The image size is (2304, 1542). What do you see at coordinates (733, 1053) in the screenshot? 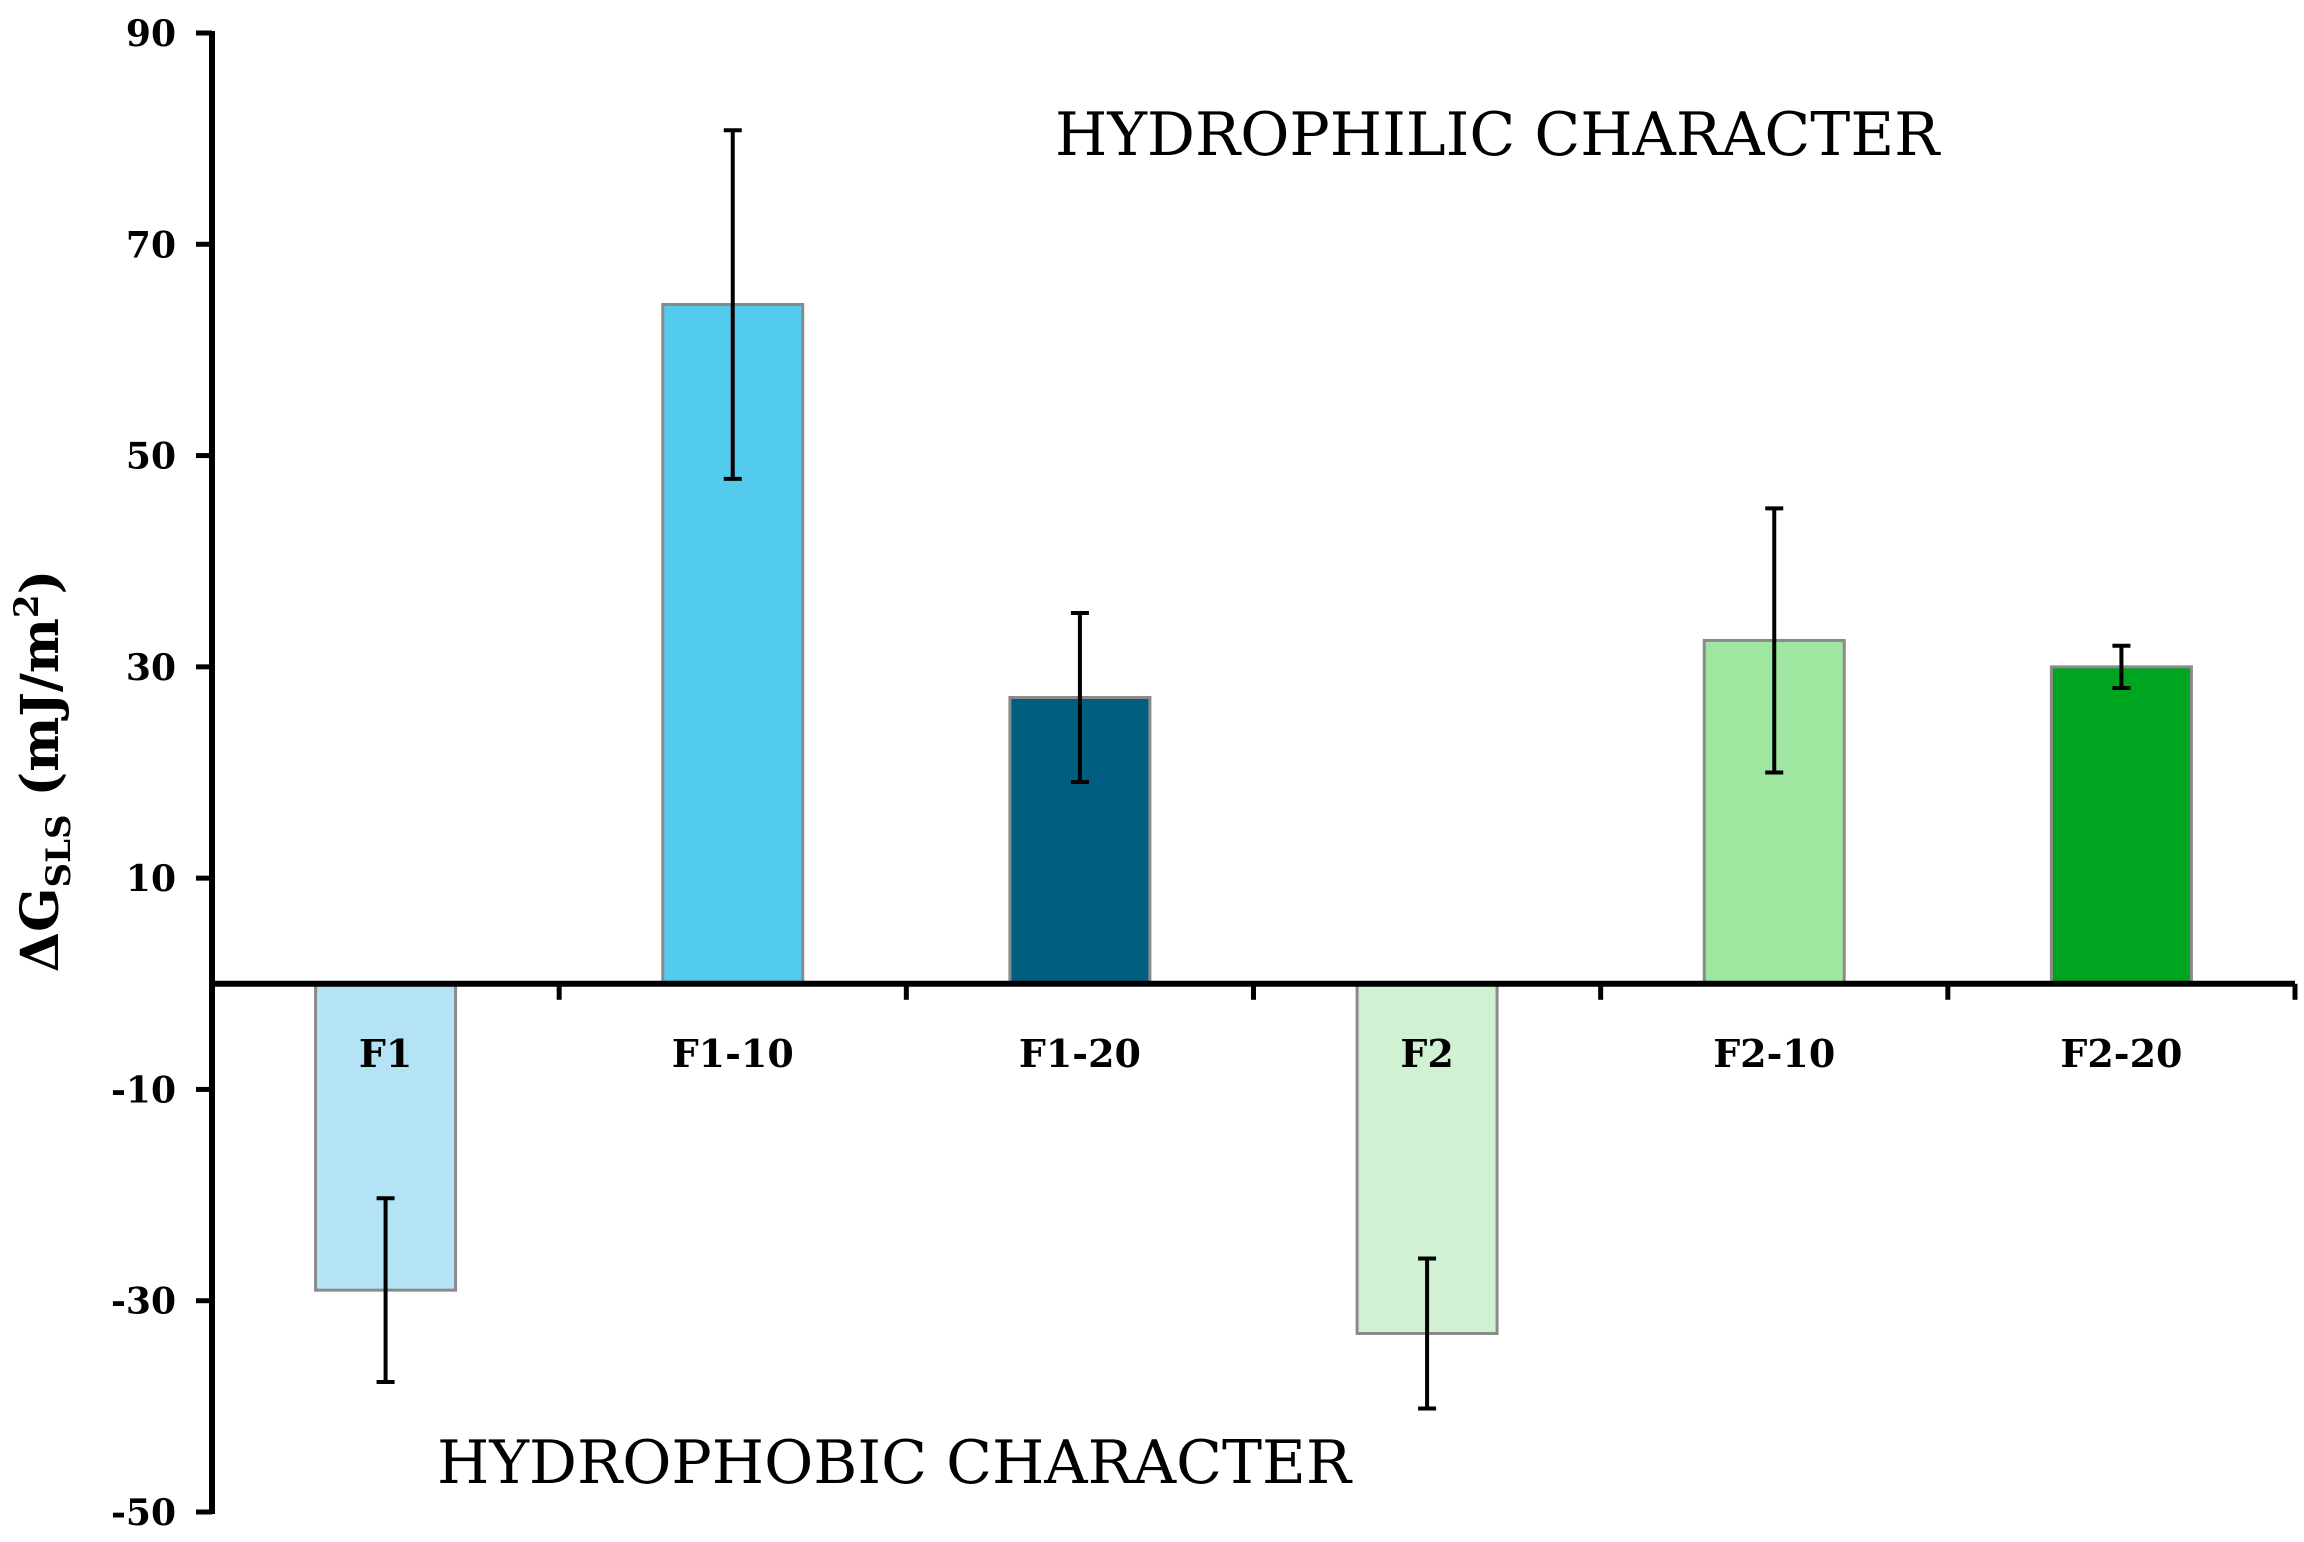
I see `category-label: F1-10` at bounding box center [733, 1053].